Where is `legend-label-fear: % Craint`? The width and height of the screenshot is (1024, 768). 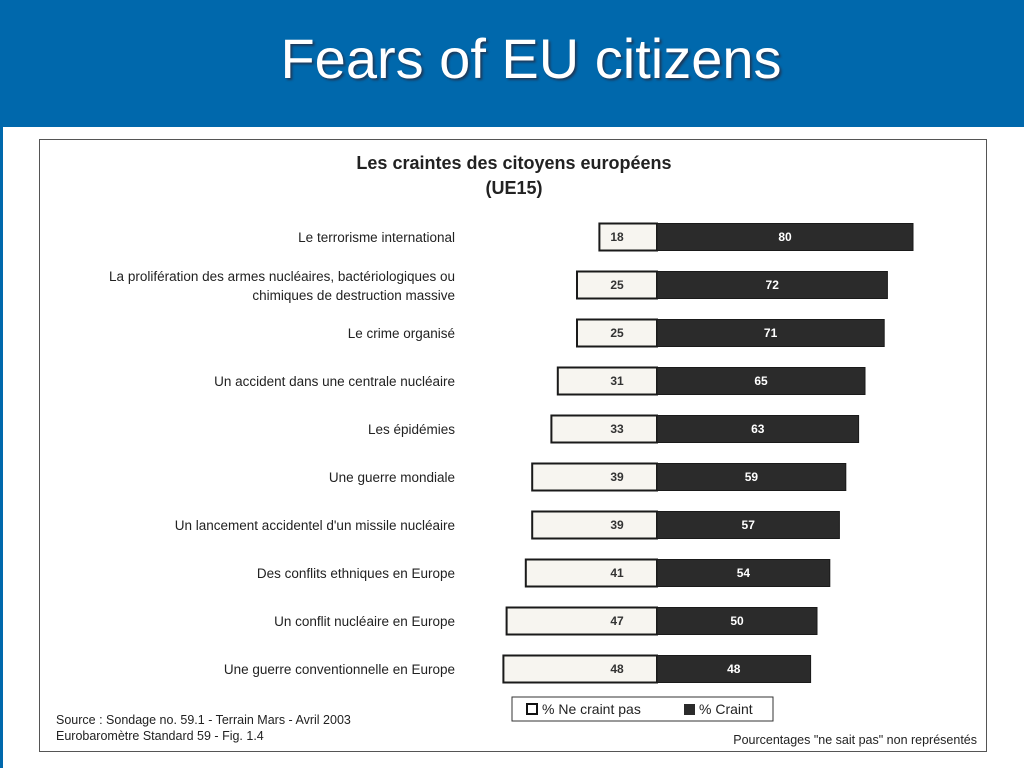 legend-label-fear: % Craint is located at coordinates (726, 709).